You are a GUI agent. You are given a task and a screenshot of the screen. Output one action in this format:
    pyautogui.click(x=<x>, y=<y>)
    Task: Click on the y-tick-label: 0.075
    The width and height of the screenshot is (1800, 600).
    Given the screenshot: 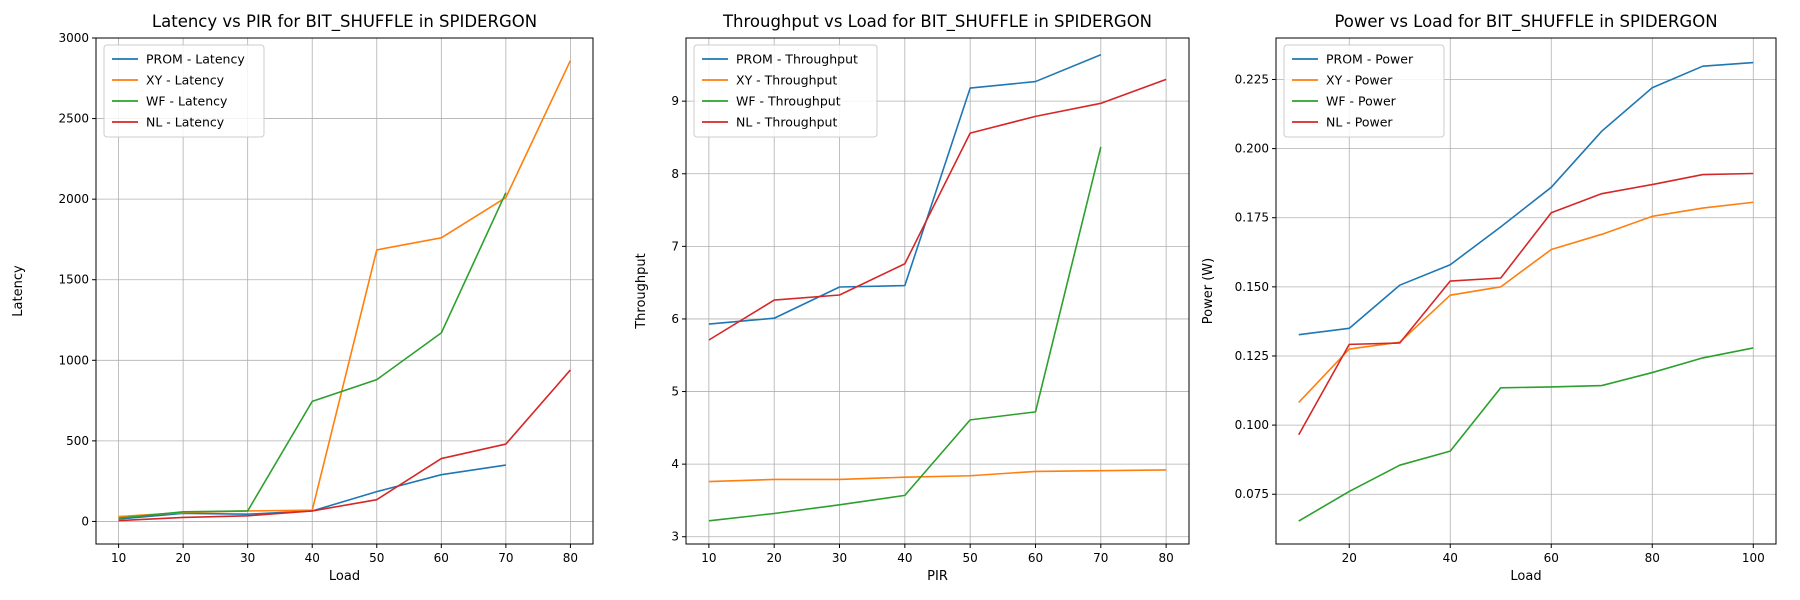 What is the action you would take?
    pyautogui.click(x=1252, y=494)
    